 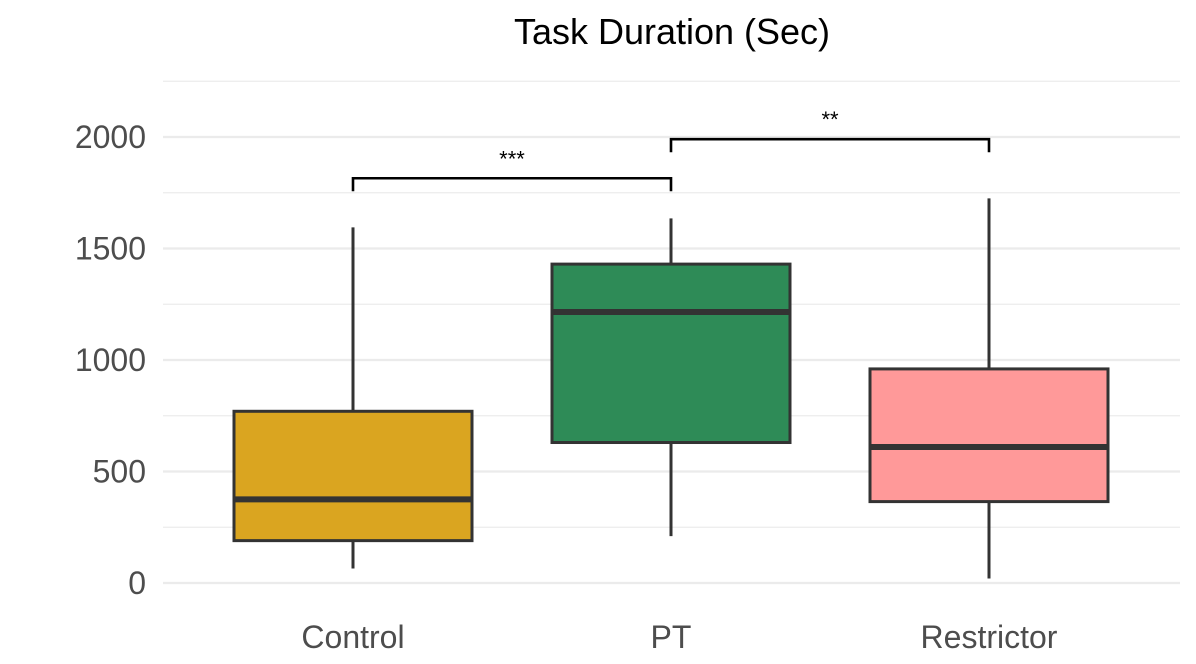 I want to click on box-pt, so click(x=671, y=377).